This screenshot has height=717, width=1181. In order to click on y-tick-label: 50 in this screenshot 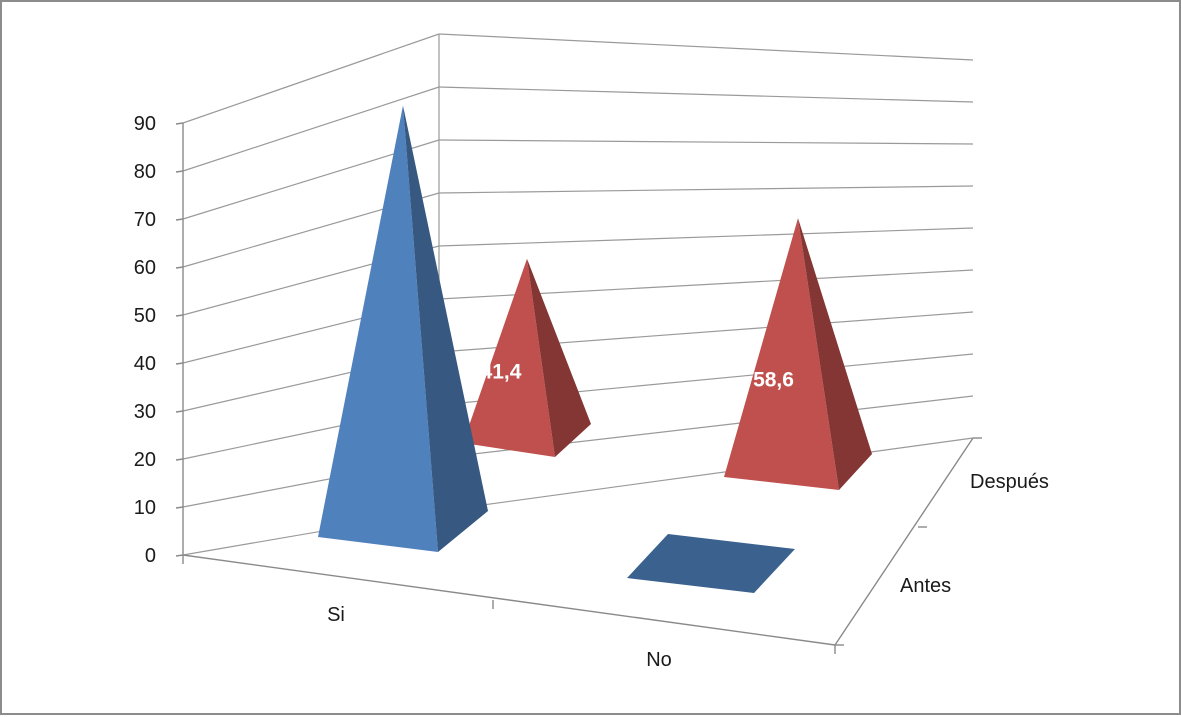, I will do `click(145, 316)`.